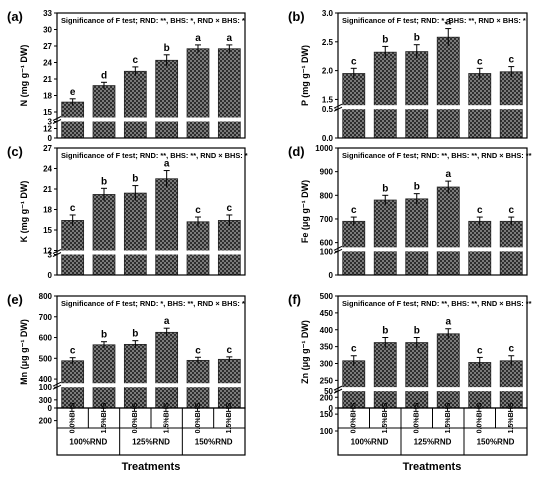 This screenshot has height=484, width=550. What do you see at coordinates (46, 296) in the screenshot?
I see `y-tick-label: 800` at bounding box center [46, 296].